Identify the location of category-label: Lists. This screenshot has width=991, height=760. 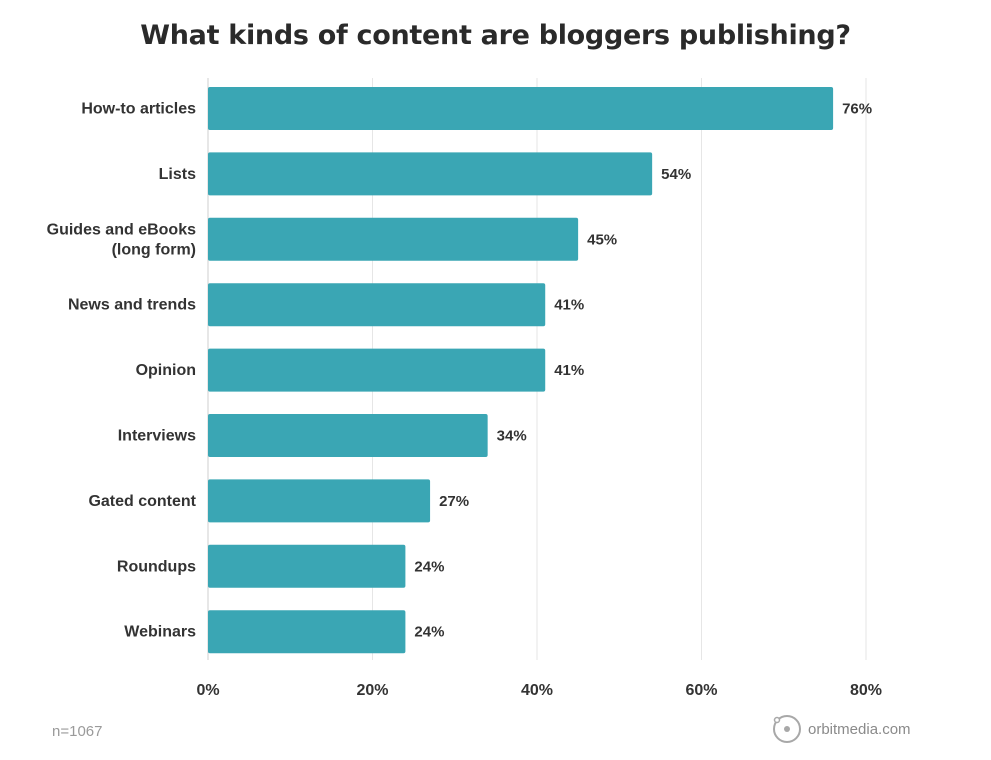
(177, 174).